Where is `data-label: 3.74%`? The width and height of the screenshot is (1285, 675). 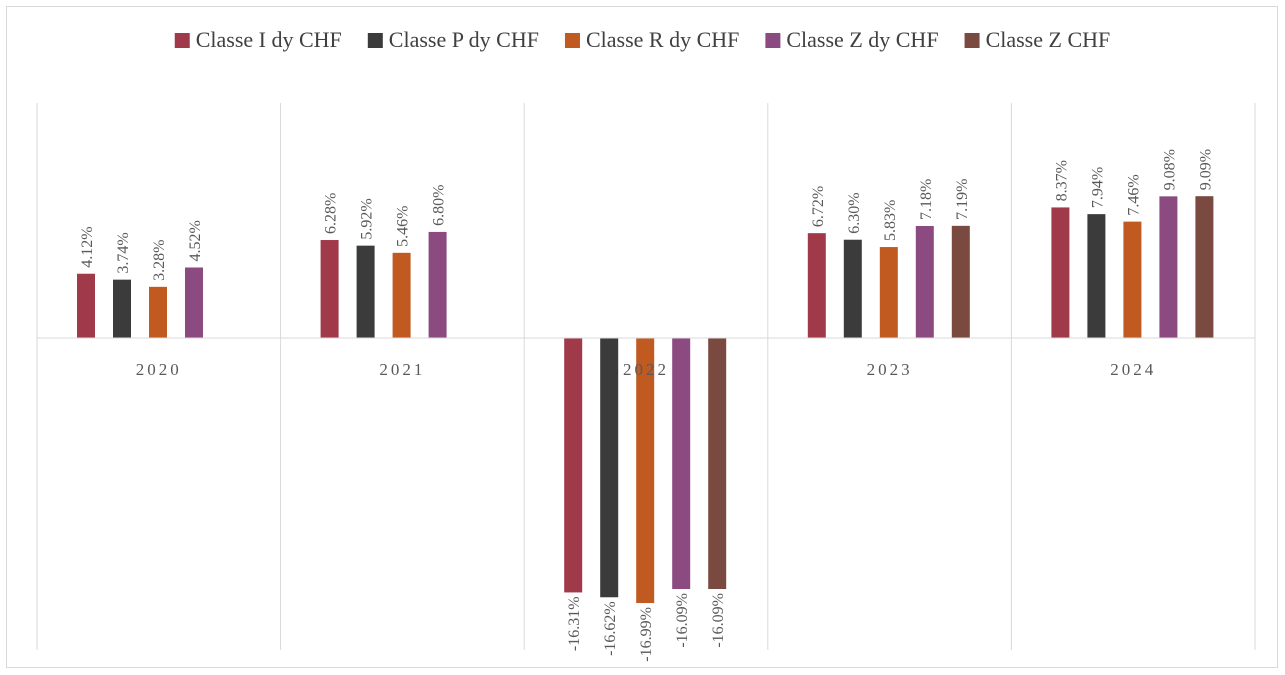 data-label: 3.74% is located at coordinates (123, 252).